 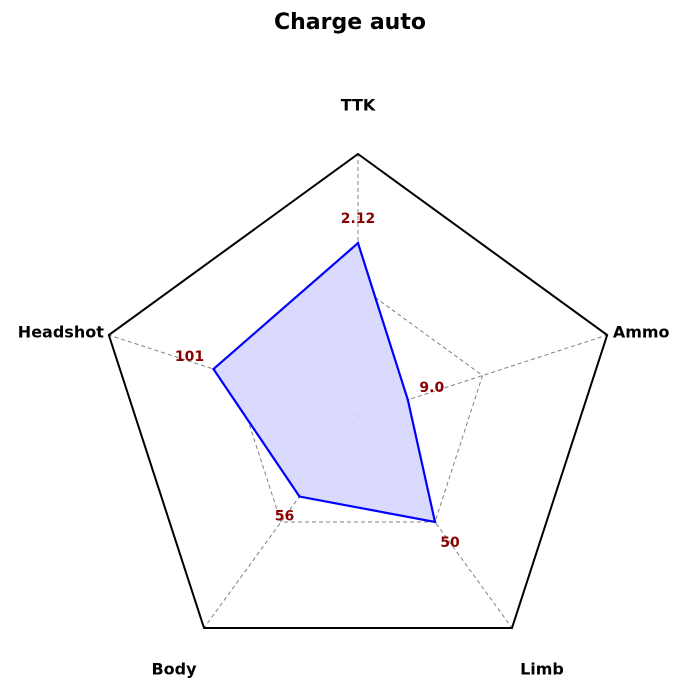 What do you see at coordinates (213, 369) in the screenshot?
I see `data-point-headshot` at bounding box center [213, 369].